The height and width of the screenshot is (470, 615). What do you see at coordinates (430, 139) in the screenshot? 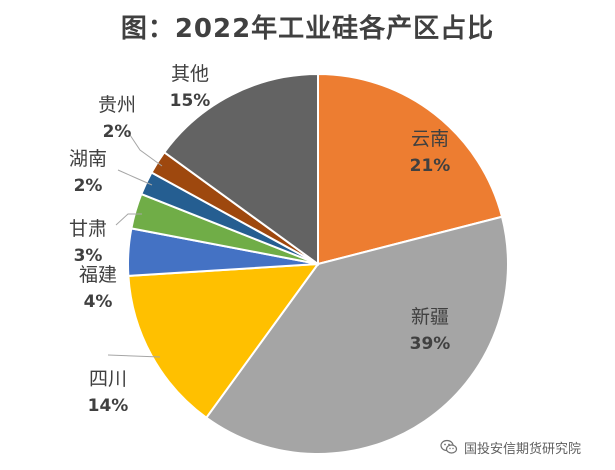
I see `slice-name-label-1: 云南` at bounding box center [430, 139].